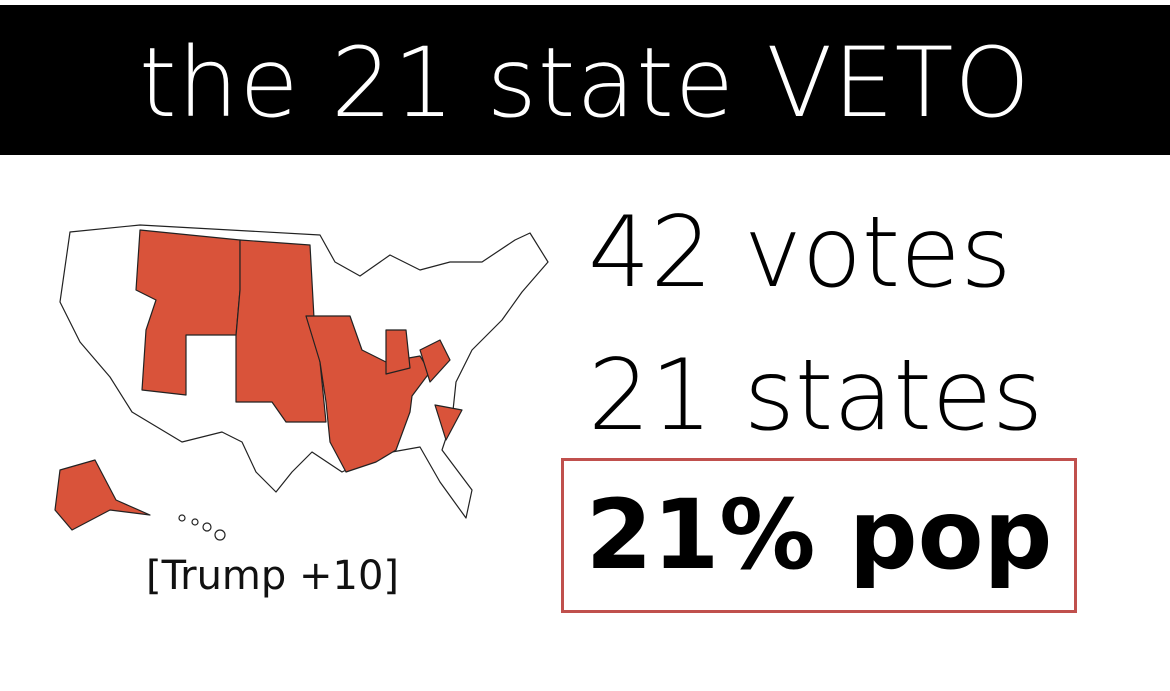 Image resolution: width=1170 pixels, height=691 pixels. Describe the element at coordinates (202, 527) in the screenshot. I see `hawaii` at that location.